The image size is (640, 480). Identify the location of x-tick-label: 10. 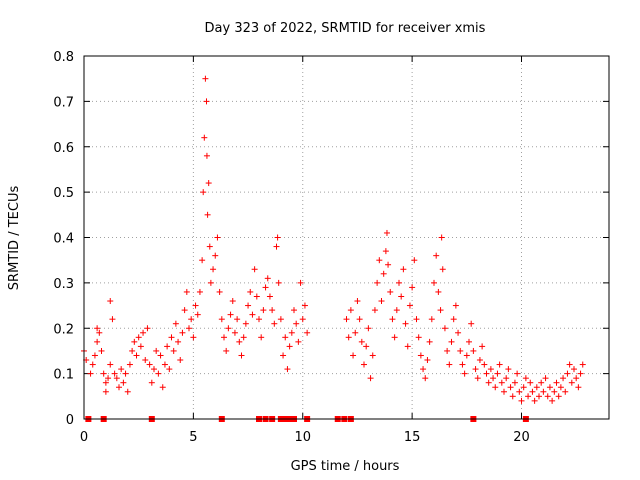
(302, 437).